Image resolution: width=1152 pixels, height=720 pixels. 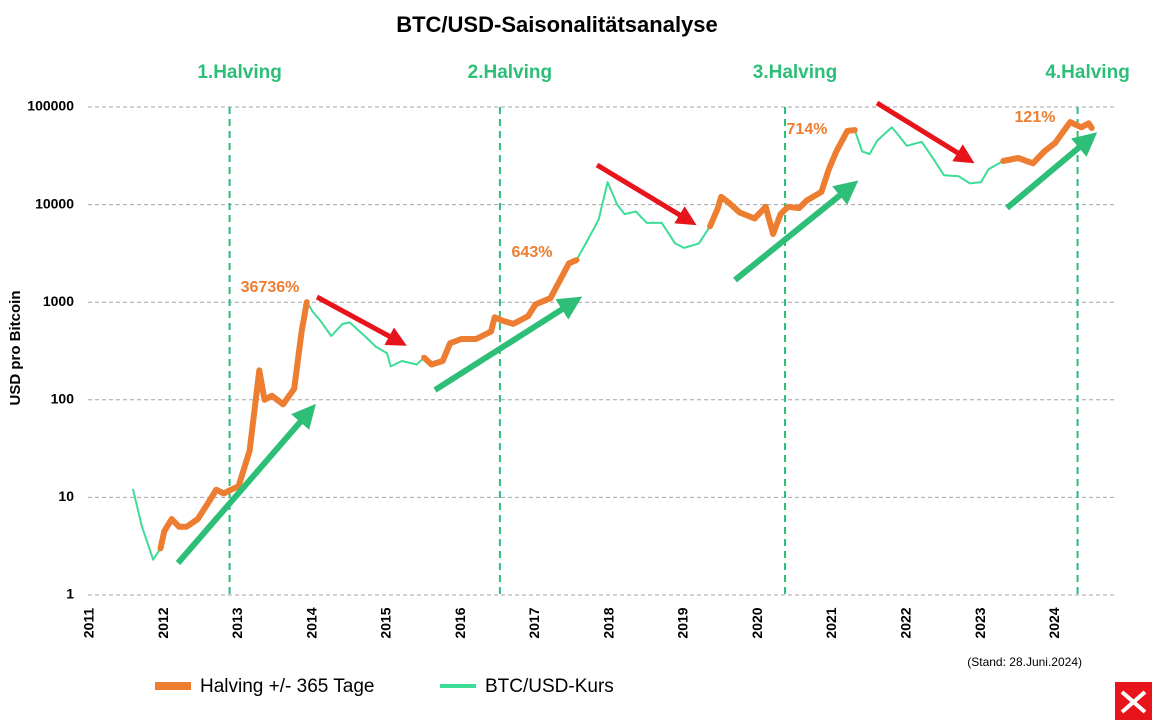 What do you see at coordinates (510, 72) in the screenshot?
I see `halving-label: 2.Halving` at bounding box center [510, 72].